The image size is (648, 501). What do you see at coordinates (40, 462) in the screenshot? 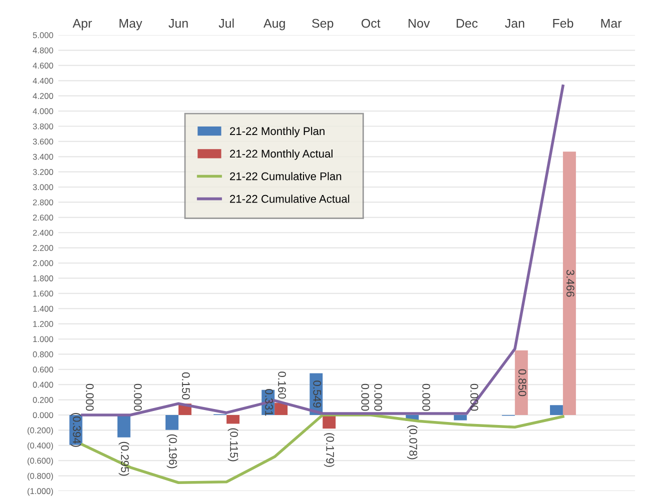
I see `y-tick-label: (0.600)` at bounding box center [40, 462].